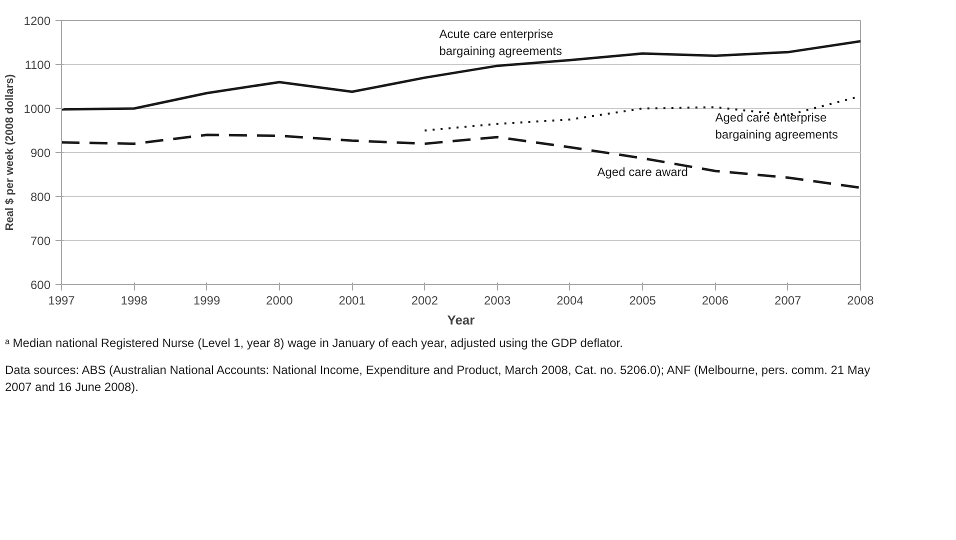  Describe the element at coordinates (570, 301) in the screenshot. I see `x-tick-label: 2004` at that location.